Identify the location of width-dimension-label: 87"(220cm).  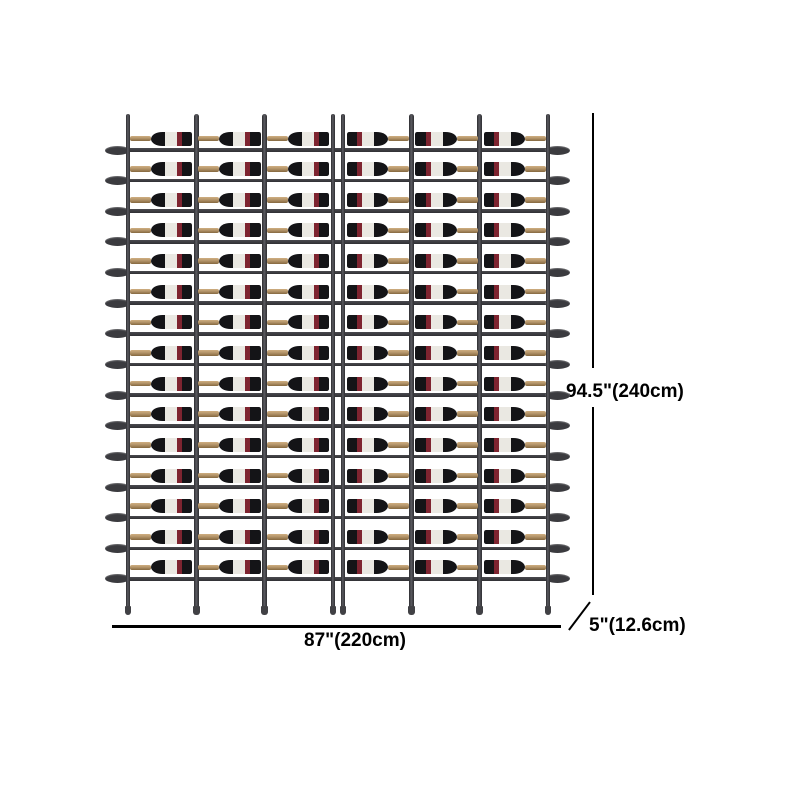
(355, 641).